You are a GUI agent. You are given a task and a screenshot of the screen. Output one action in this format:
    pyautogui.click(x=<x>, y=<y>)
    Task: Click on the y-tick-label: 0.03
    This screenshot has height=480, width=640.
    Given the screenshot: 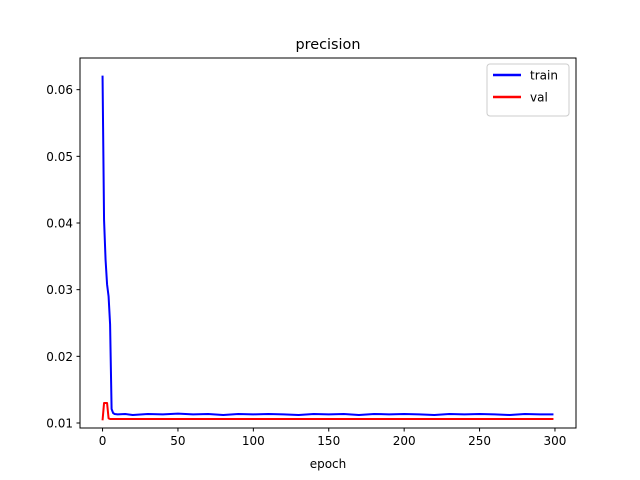 What is the action you would take?
    pyautogui.click(x=59, y=290)
    